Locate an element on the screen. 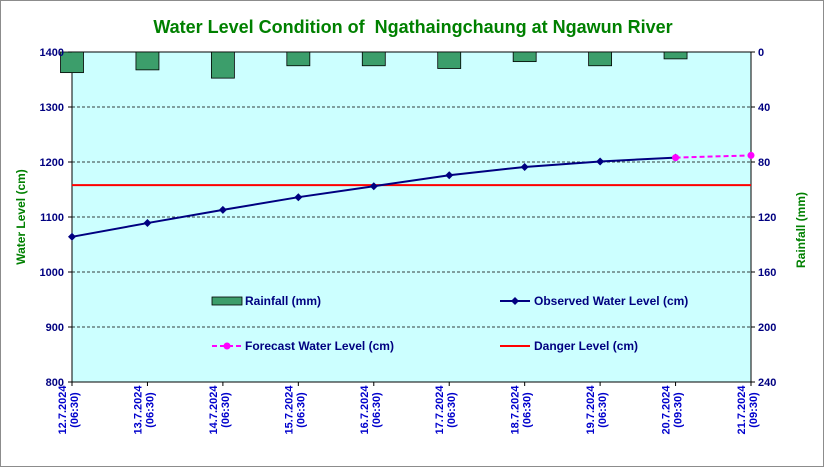 The image size is (824, 467). y-tick-label: 1300 is located at coordinates (52, 108).